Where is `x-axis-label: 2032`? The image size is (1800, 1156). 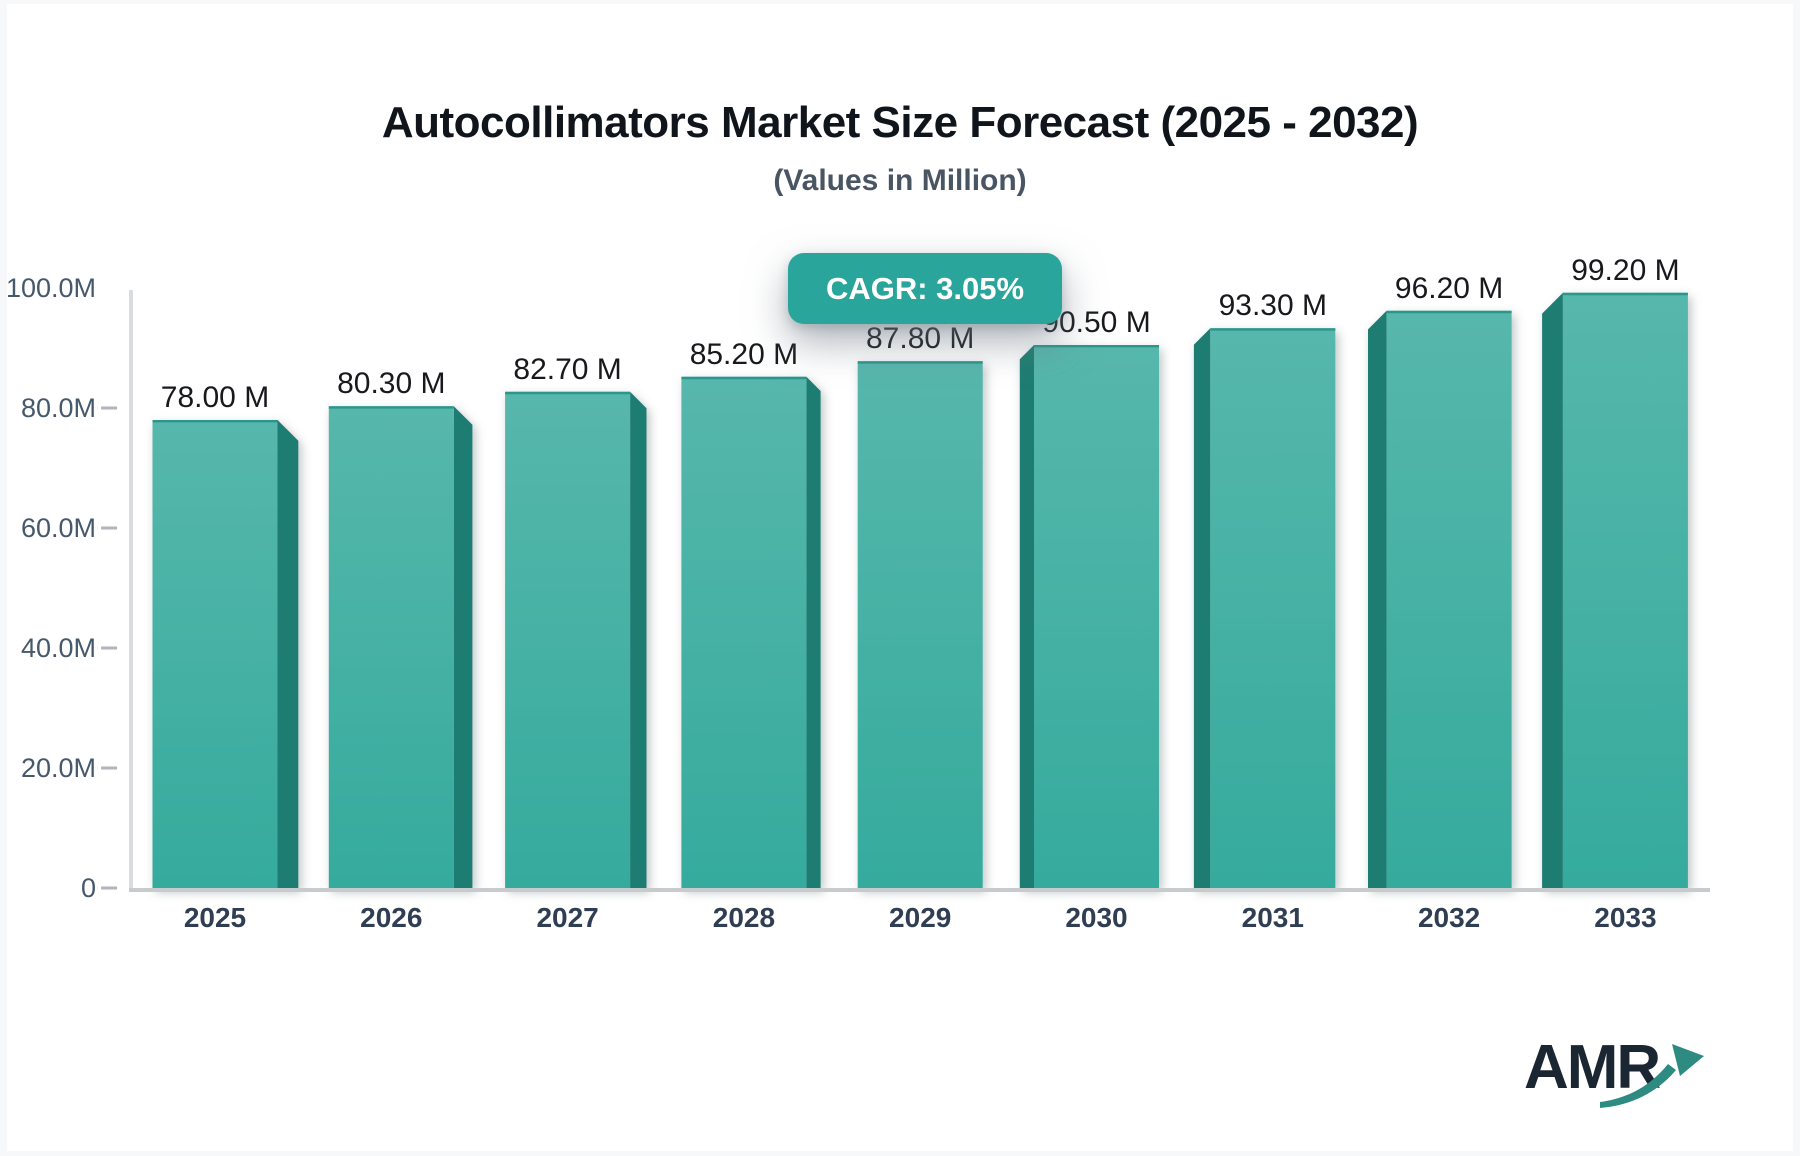
x-axis-label: 2032 is located at coordinates (1449, 917).